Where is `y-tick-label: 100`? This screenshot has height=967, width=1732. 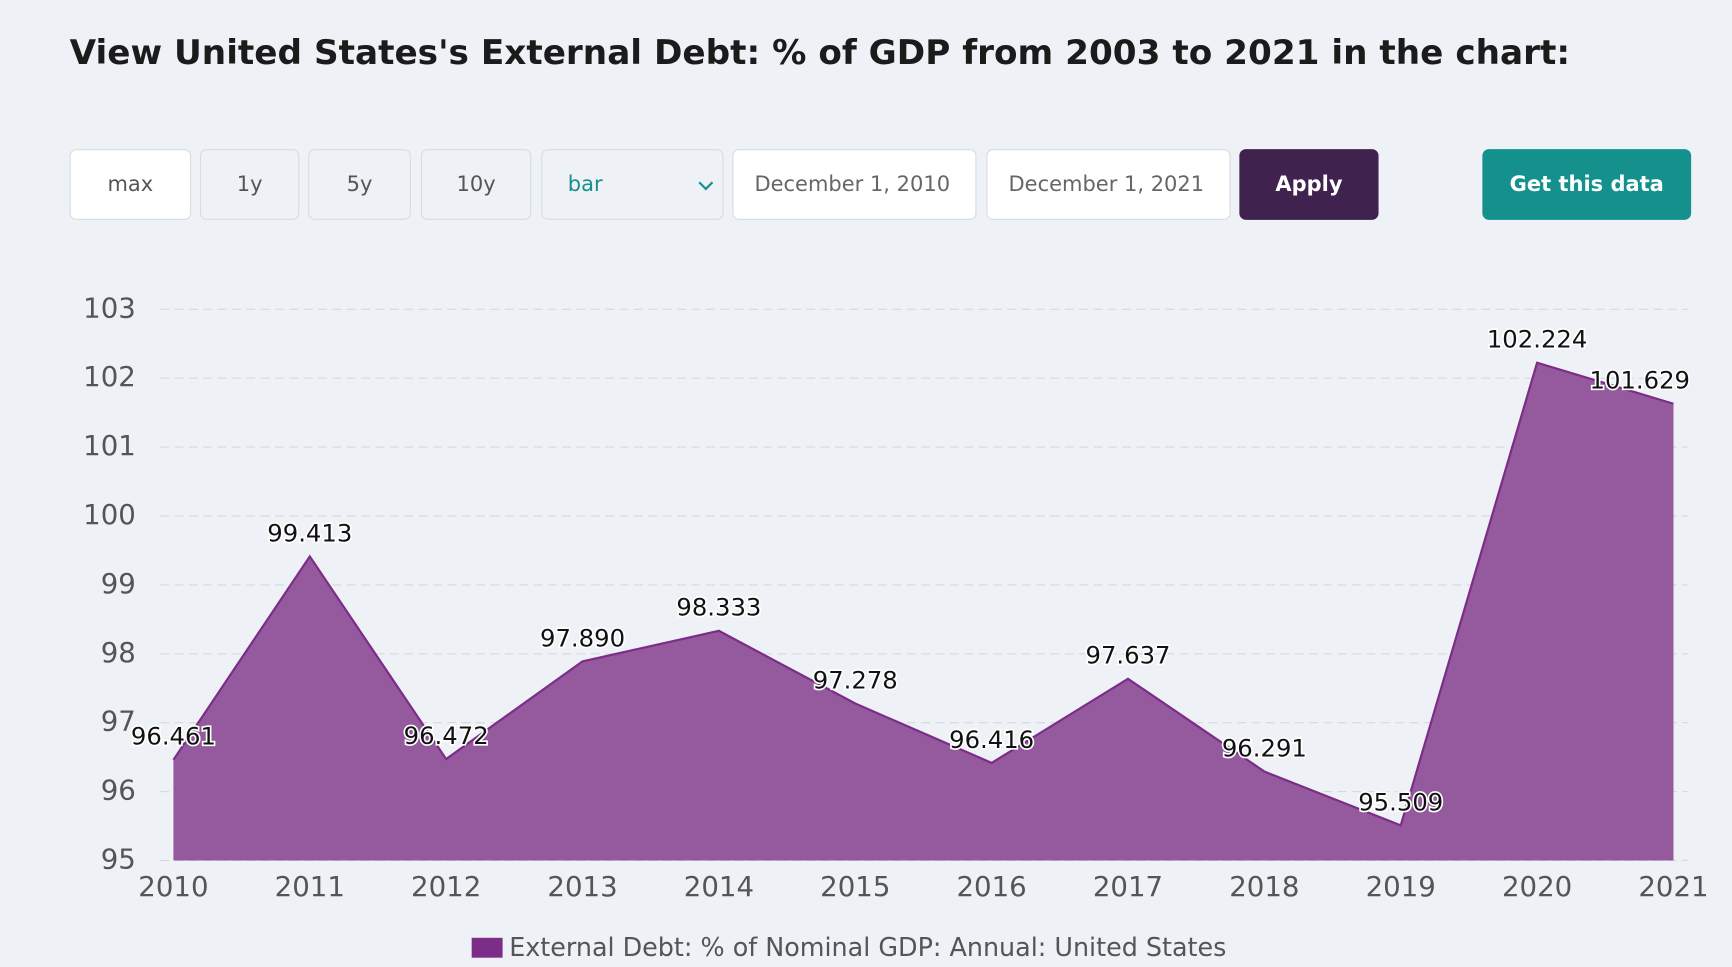 y-tick-label: 100 is located at coordinates (109, 514).